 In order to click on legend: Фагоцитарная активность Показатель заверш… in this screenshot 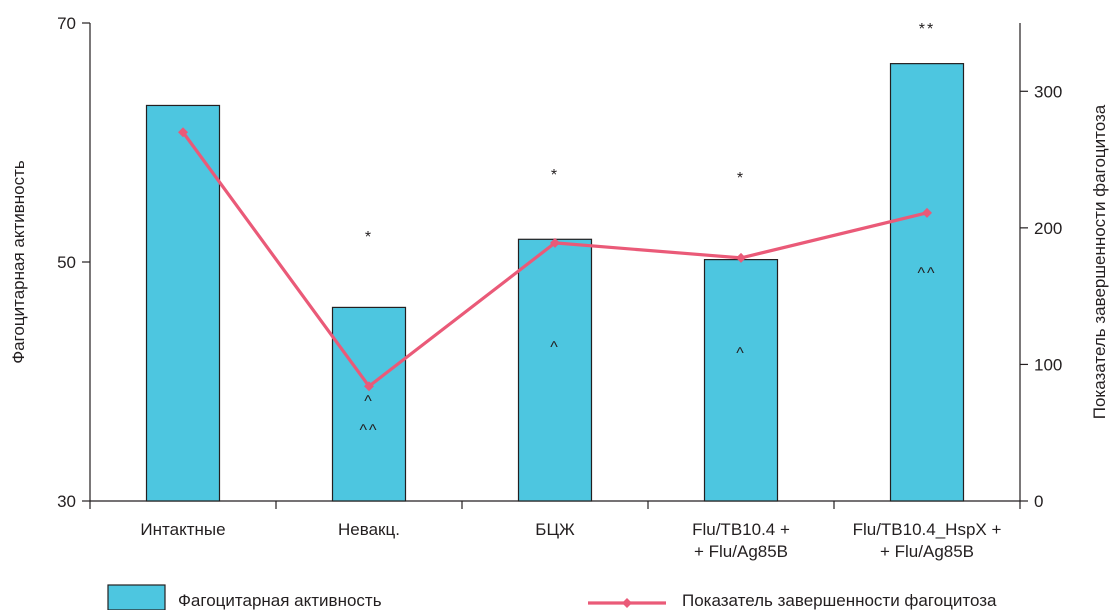, I will do `click(552, 597)`.